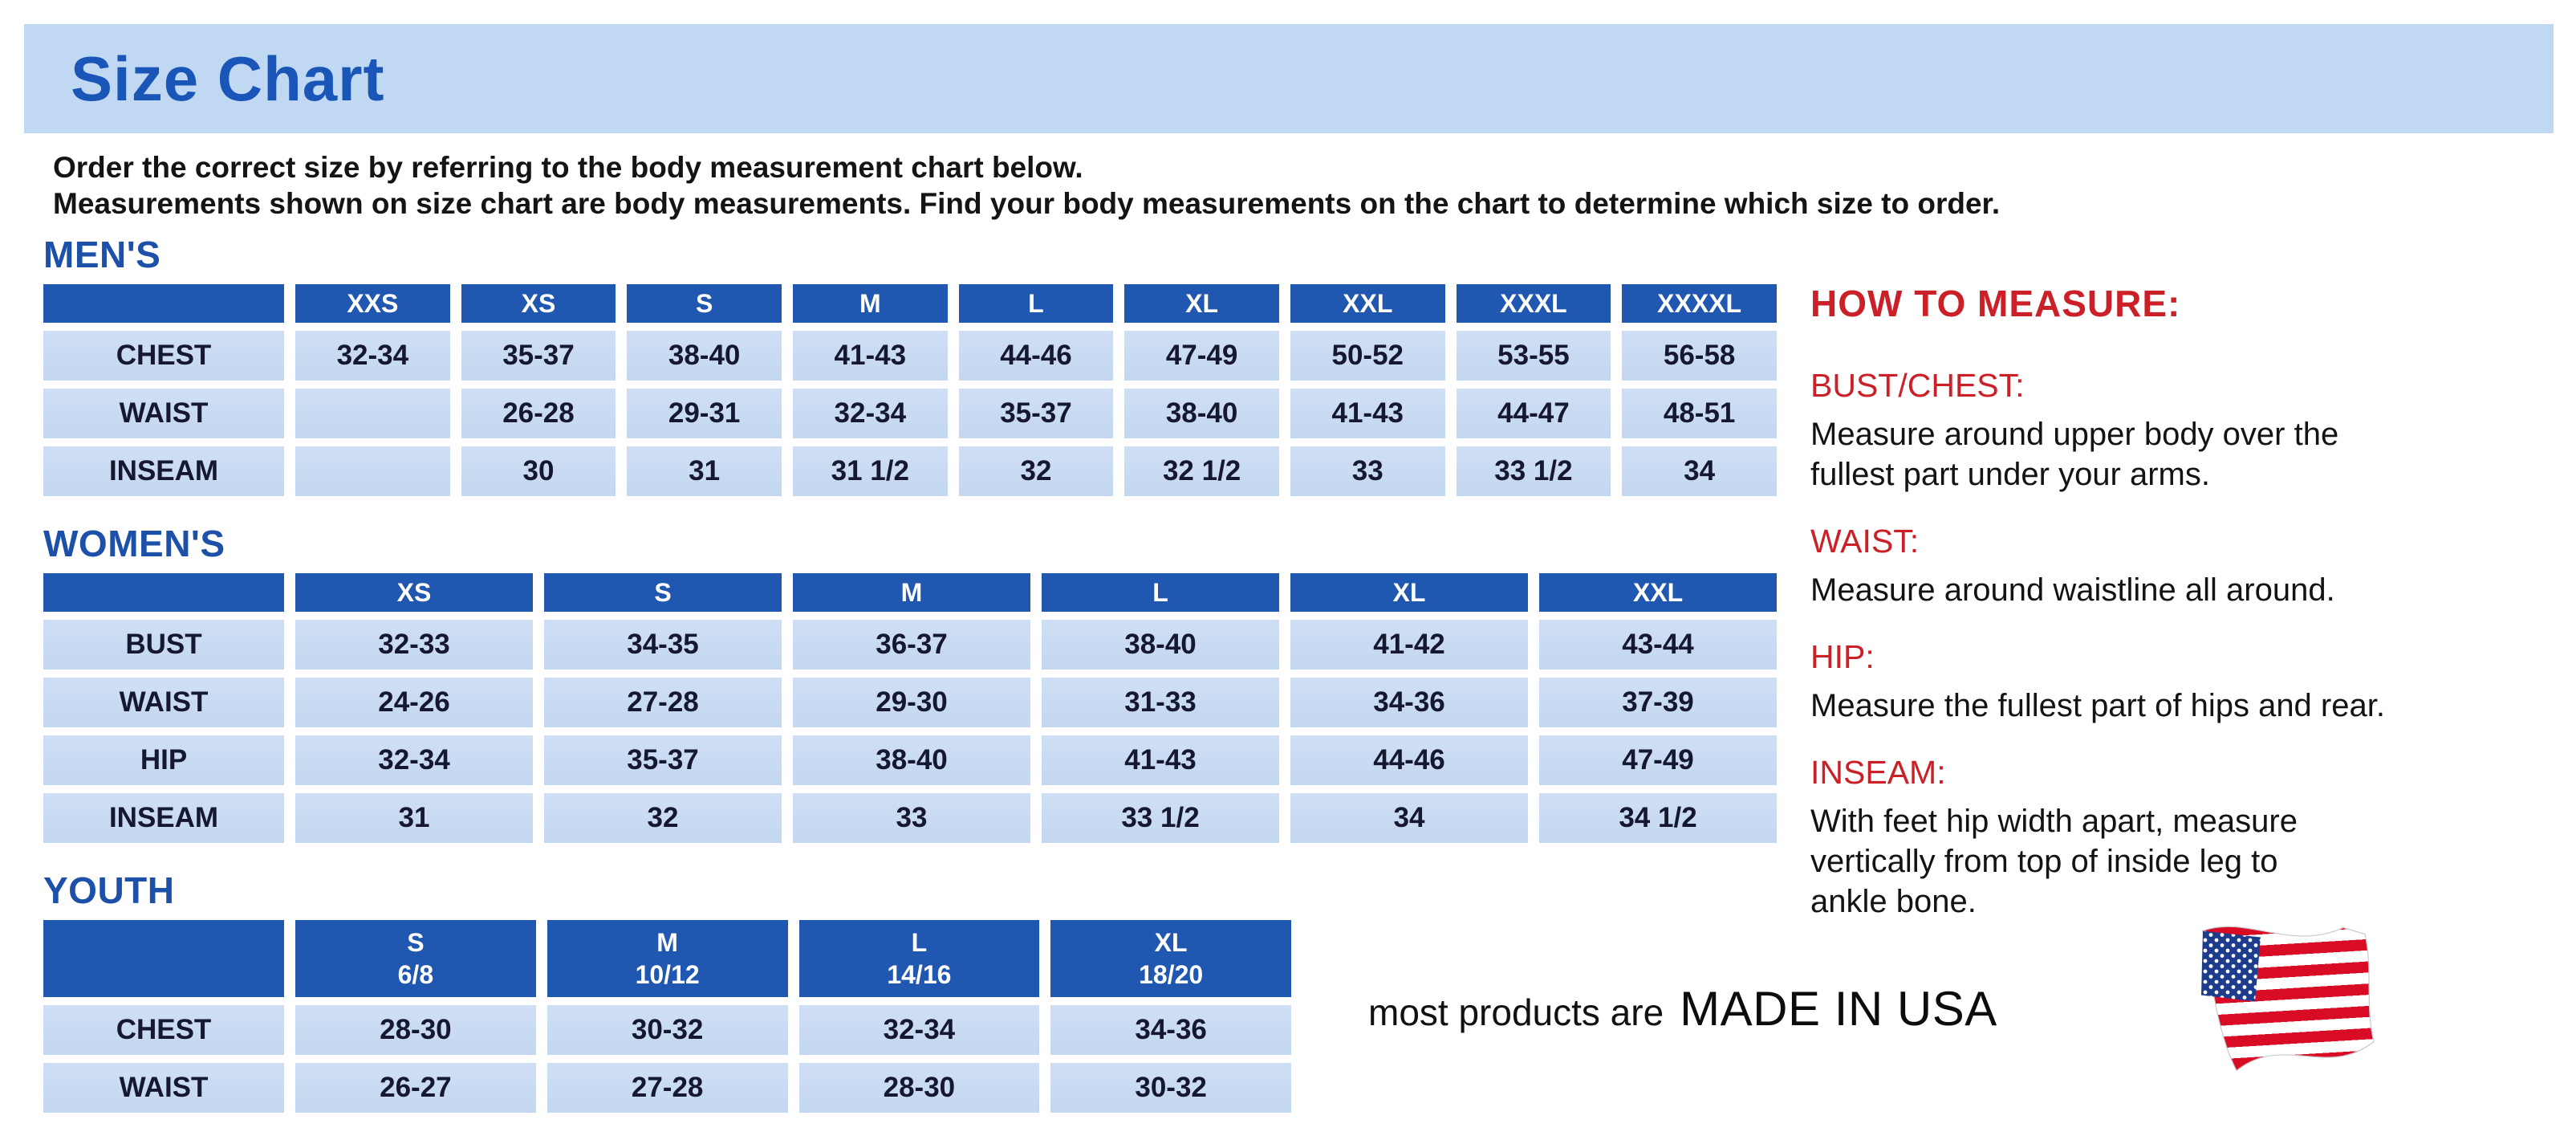  I want to click on youth-size-header-m: M 10/12, so click(667, 959).